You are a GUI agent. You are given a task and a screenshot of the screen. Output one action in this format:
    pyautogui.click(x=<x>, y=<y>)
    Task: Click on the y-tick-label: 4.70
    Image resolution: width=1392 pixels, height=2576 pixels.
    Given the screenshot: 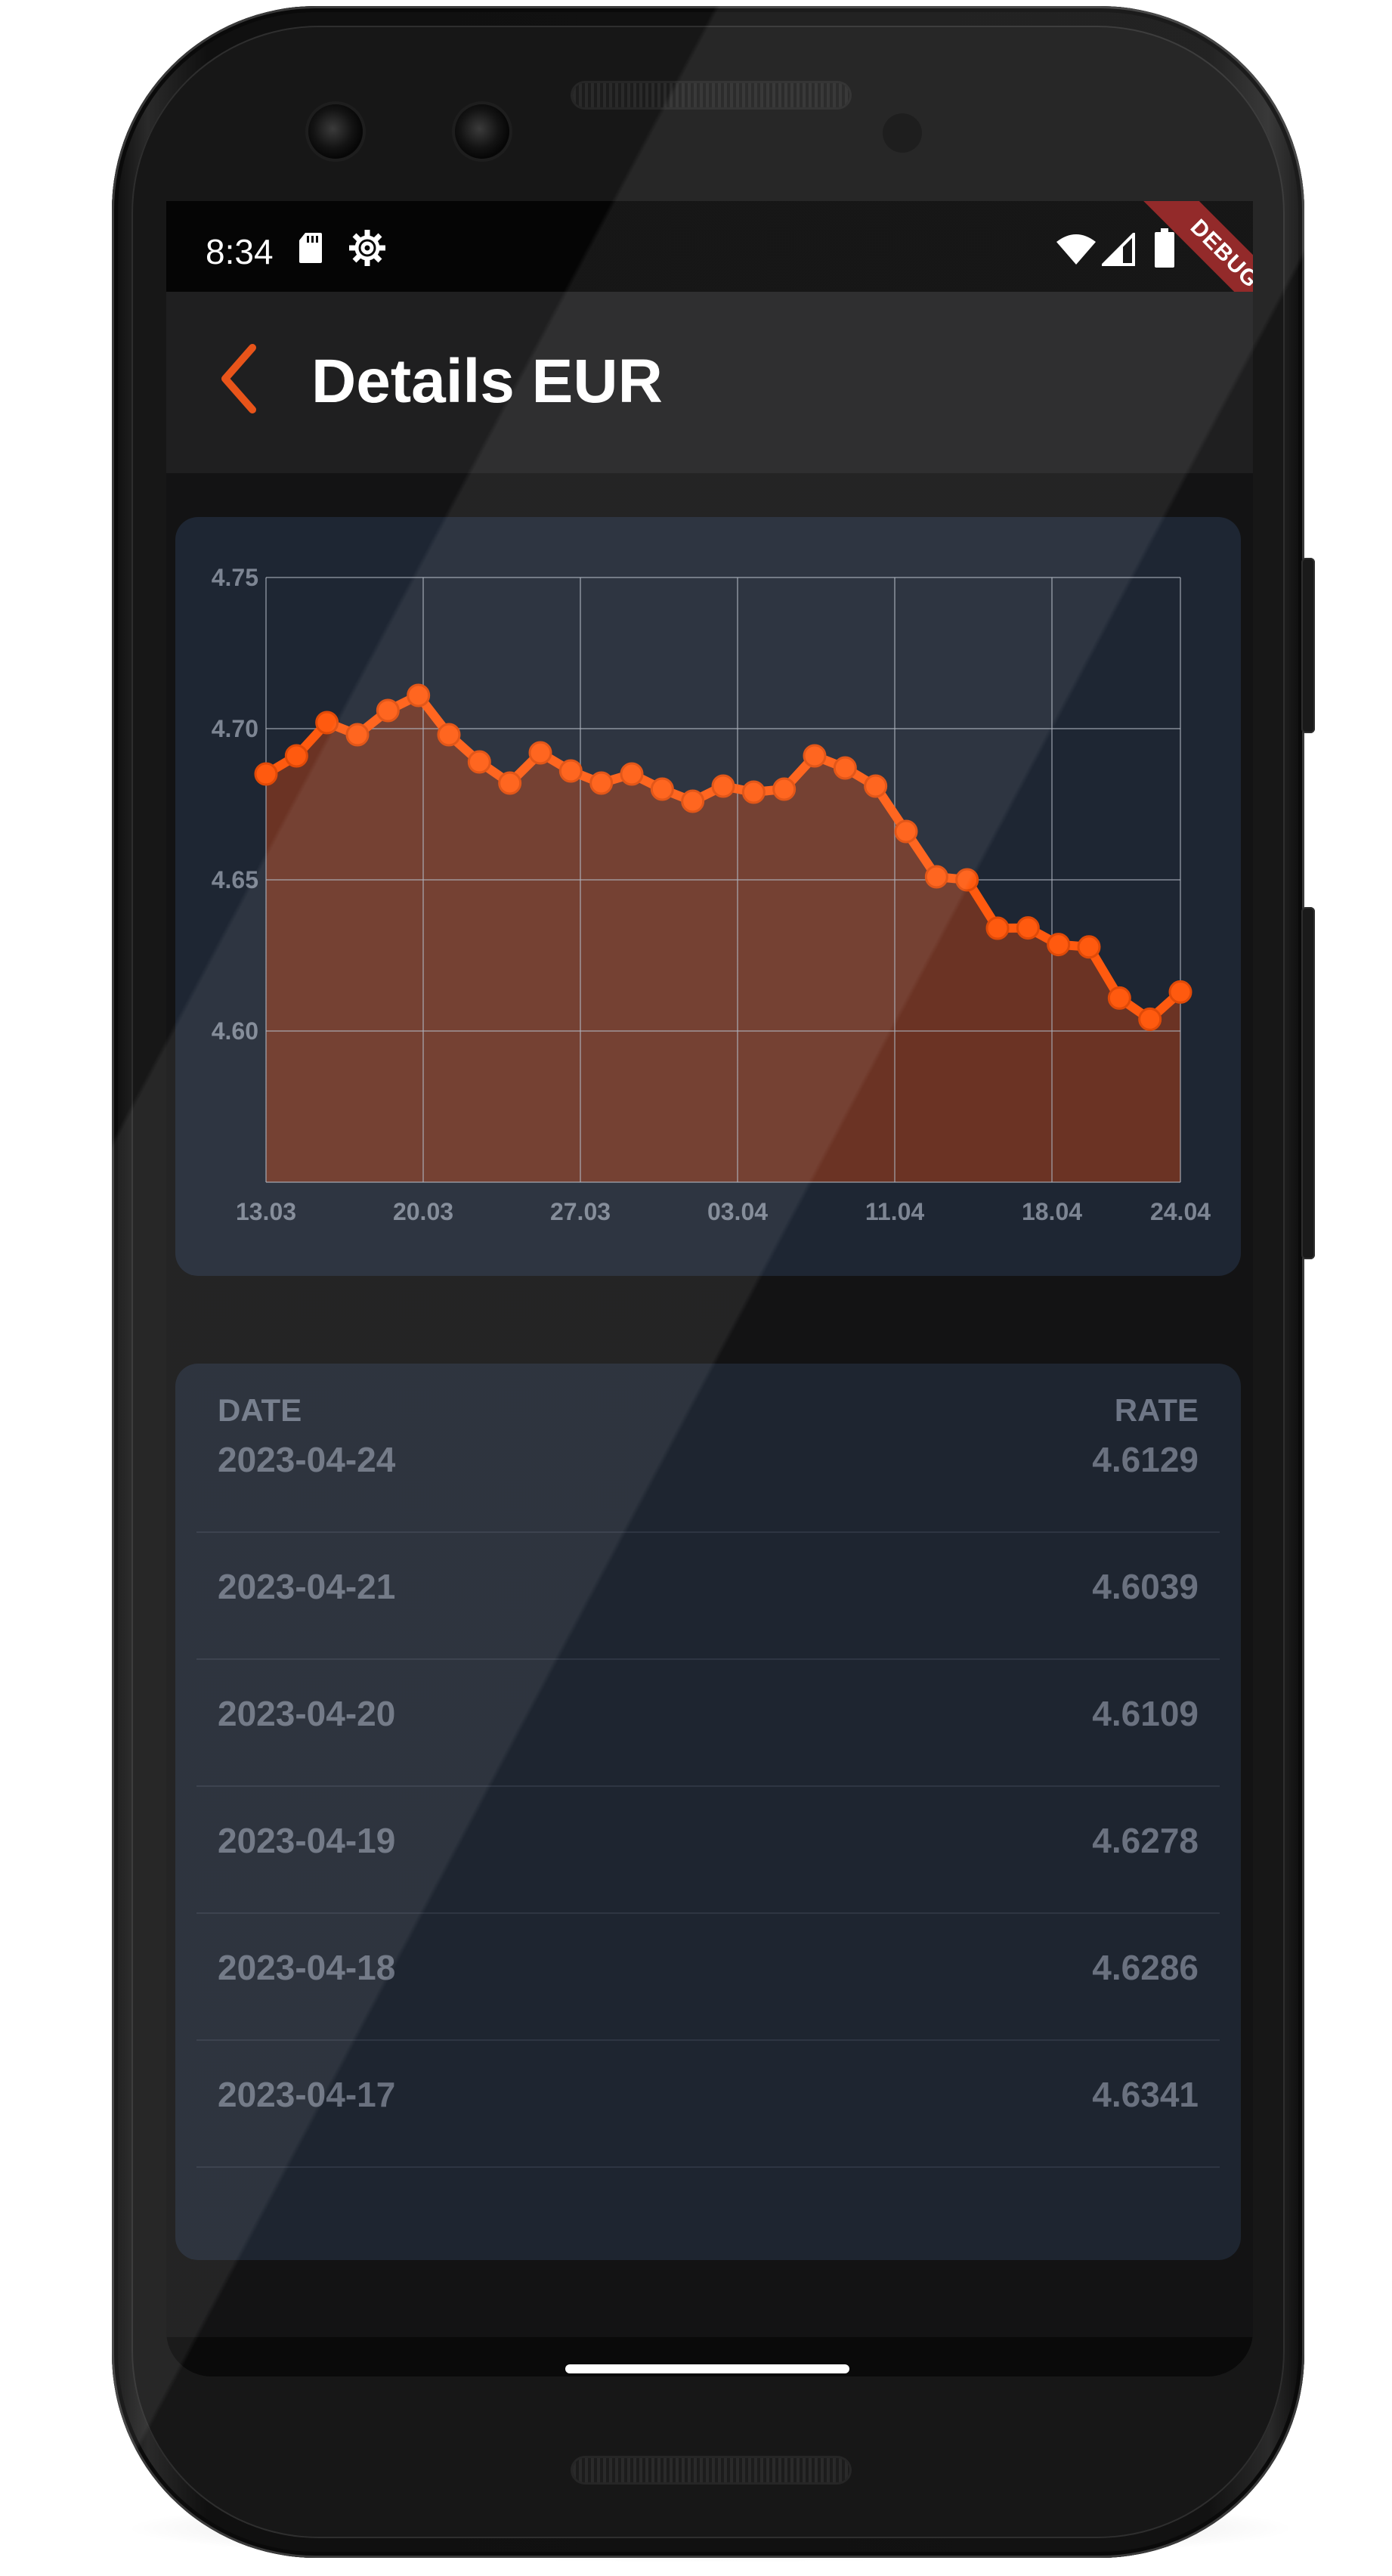 What is the action you would take?
    pyautogui.click(x=235, y=728)
    